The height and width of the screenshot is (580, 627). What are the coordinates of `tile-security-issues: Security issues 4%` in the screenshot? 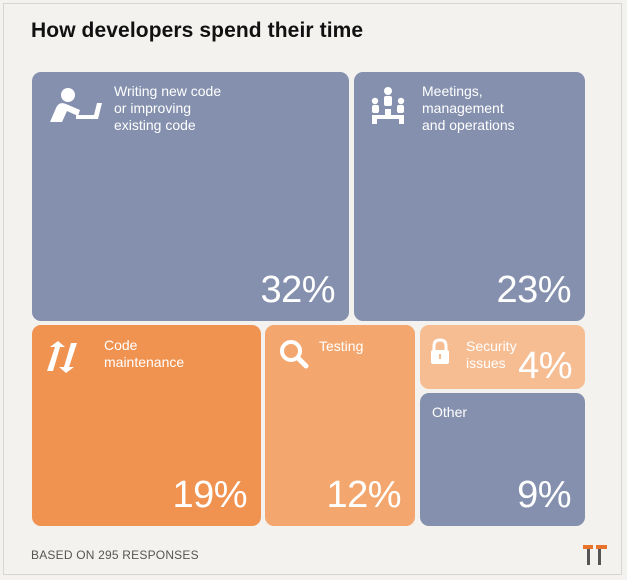 It's located at (502, 357).